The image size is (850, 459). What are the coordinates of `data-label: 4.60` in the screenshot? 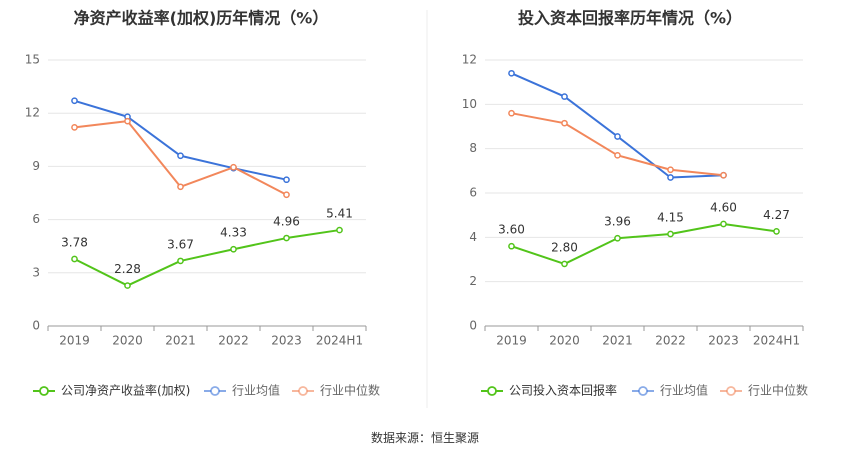 It's located at (723, 208).